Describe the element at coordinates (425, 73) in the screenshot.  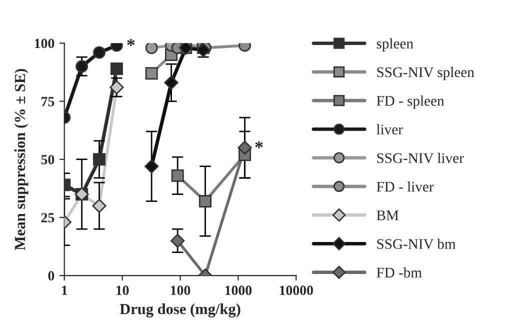
I see `legend-label: SSG-NIV spleen` at that location.